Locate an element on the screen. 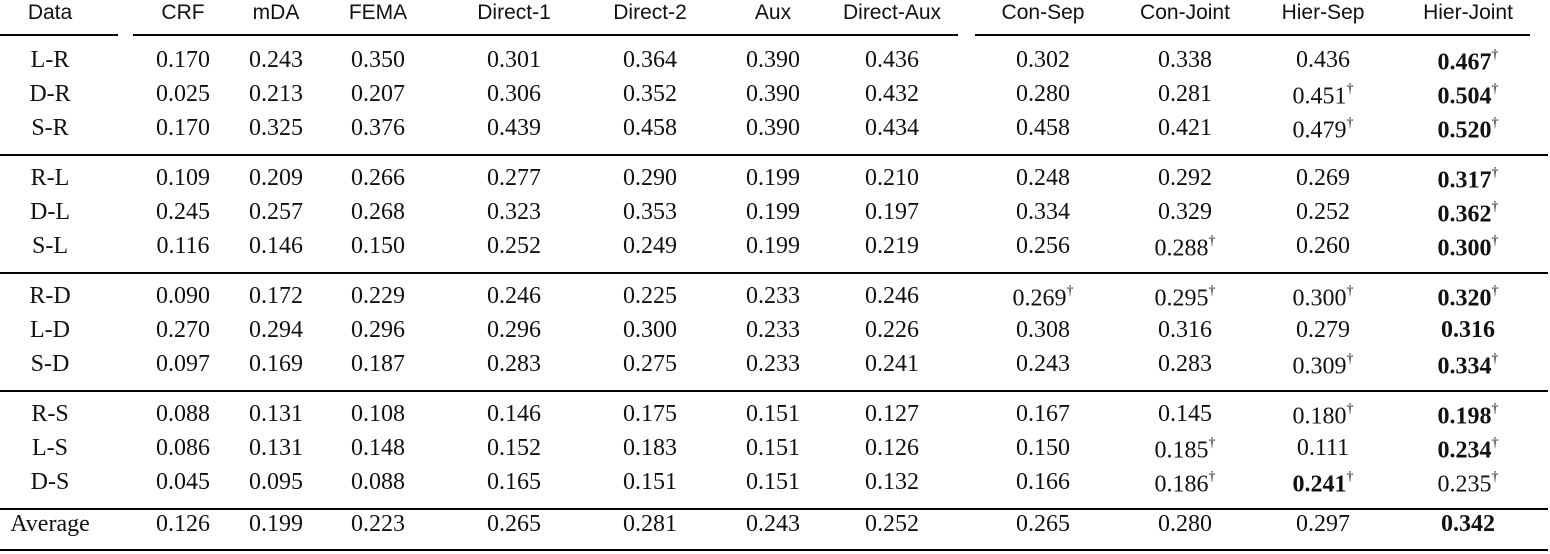  data-cell: 0.126 is located at coordinates (183, 524).